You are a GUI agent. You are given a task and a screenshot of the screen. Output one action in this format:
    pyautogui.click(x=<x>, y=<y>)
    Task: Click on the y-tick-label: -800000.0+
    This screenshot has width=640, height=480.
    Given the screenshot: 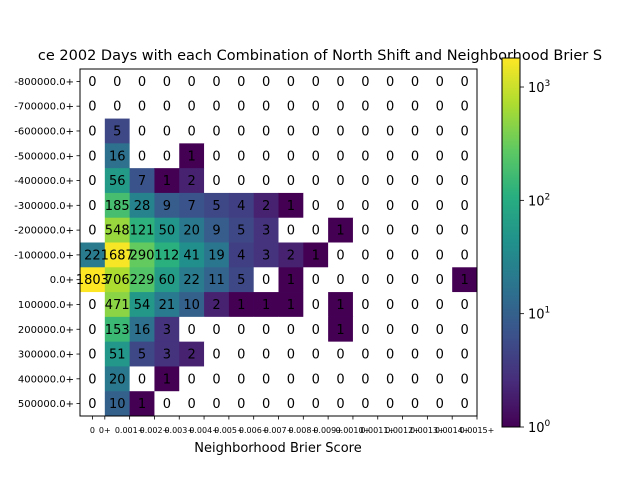 What is the action you would take?
    pyautogui.click(x=44, y=82)
    